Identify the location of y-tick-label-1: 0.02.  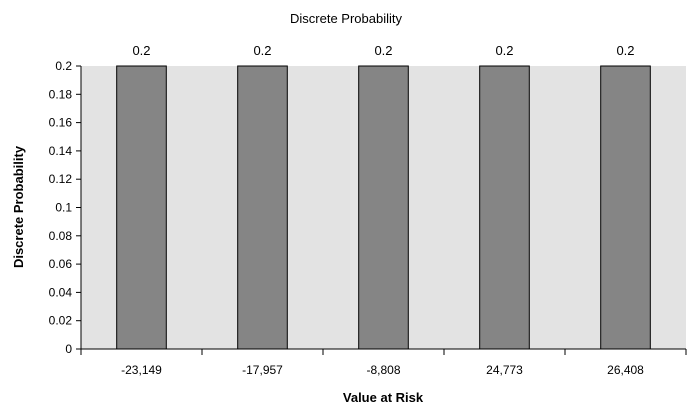
(61, 321).